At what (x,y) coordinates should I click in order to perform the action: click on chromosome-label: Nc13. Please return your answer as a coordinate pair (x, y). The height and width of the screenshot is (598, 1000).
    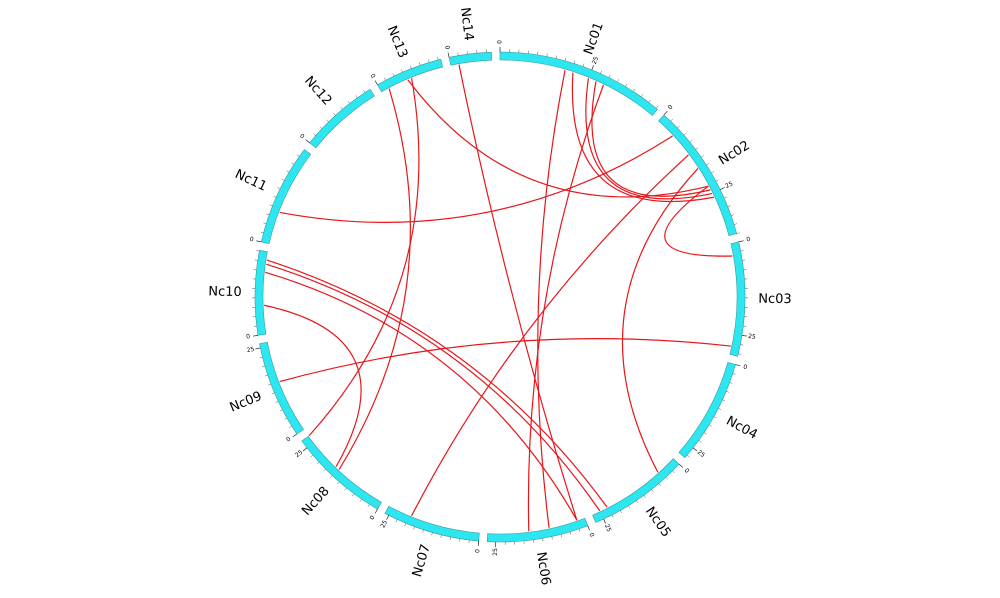
    Looking at the image, I should click on (397, 42).